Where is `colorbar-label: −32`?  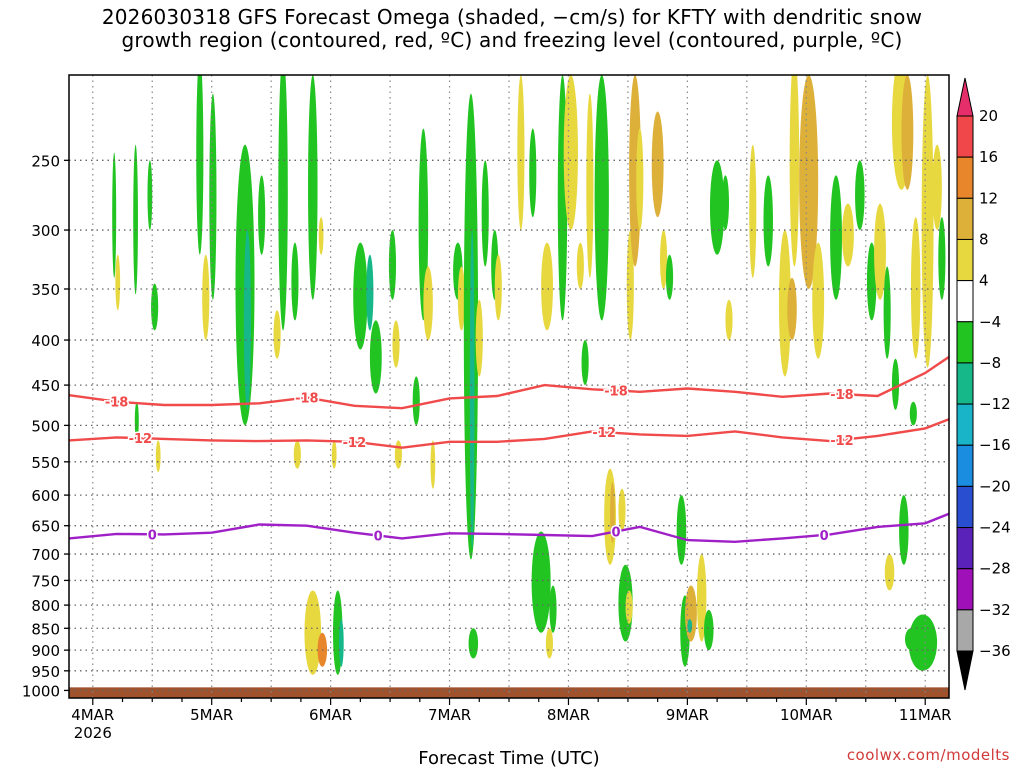 colorbar-label: −32 is located at coordinates (995, 610).